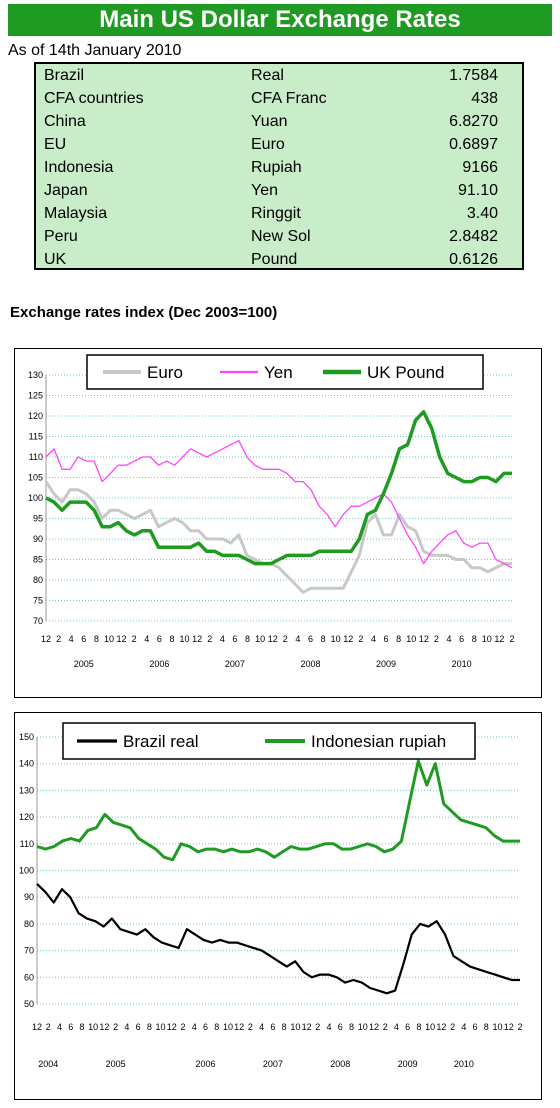 This screenshot has height=1108, width=560. Describe the element at coordinates (480, 167) in the screenshot. I see `rate-value: 9166` at that location.